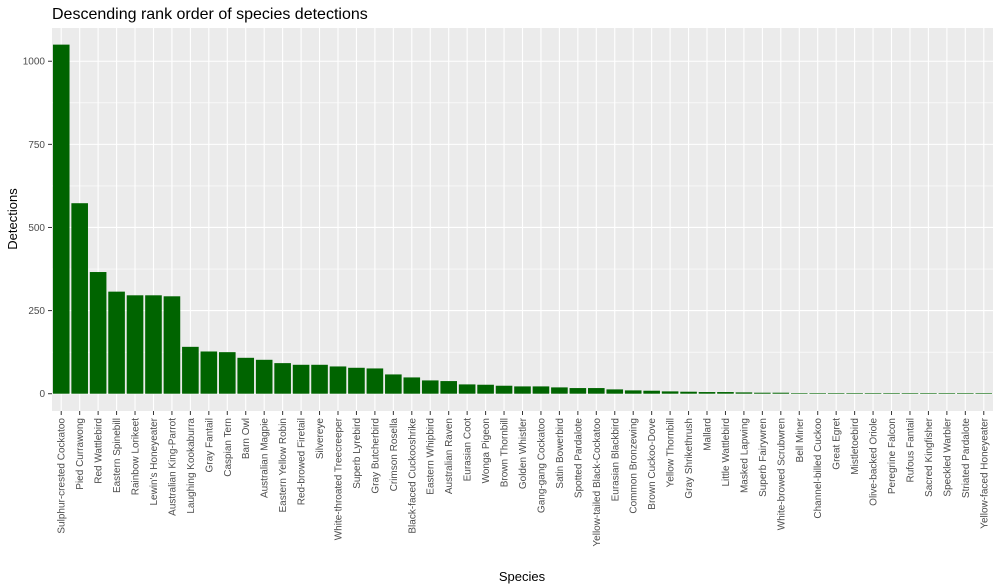  Describe the element at coordinates (302, 461) in the screenshot. I see `x-tick-label: Red-browed Firetail` at that location.